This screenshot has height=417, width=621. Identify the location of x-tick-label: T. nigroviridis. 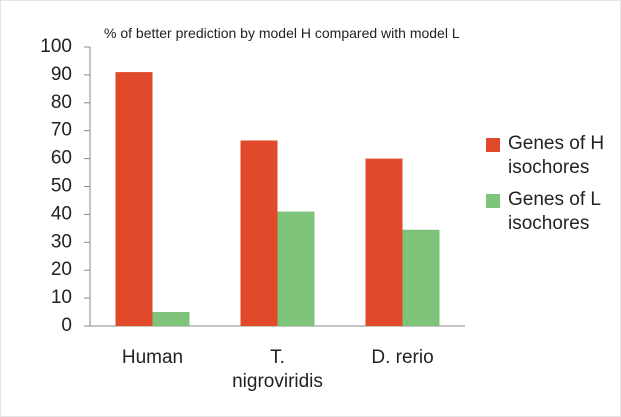
(277, 369).